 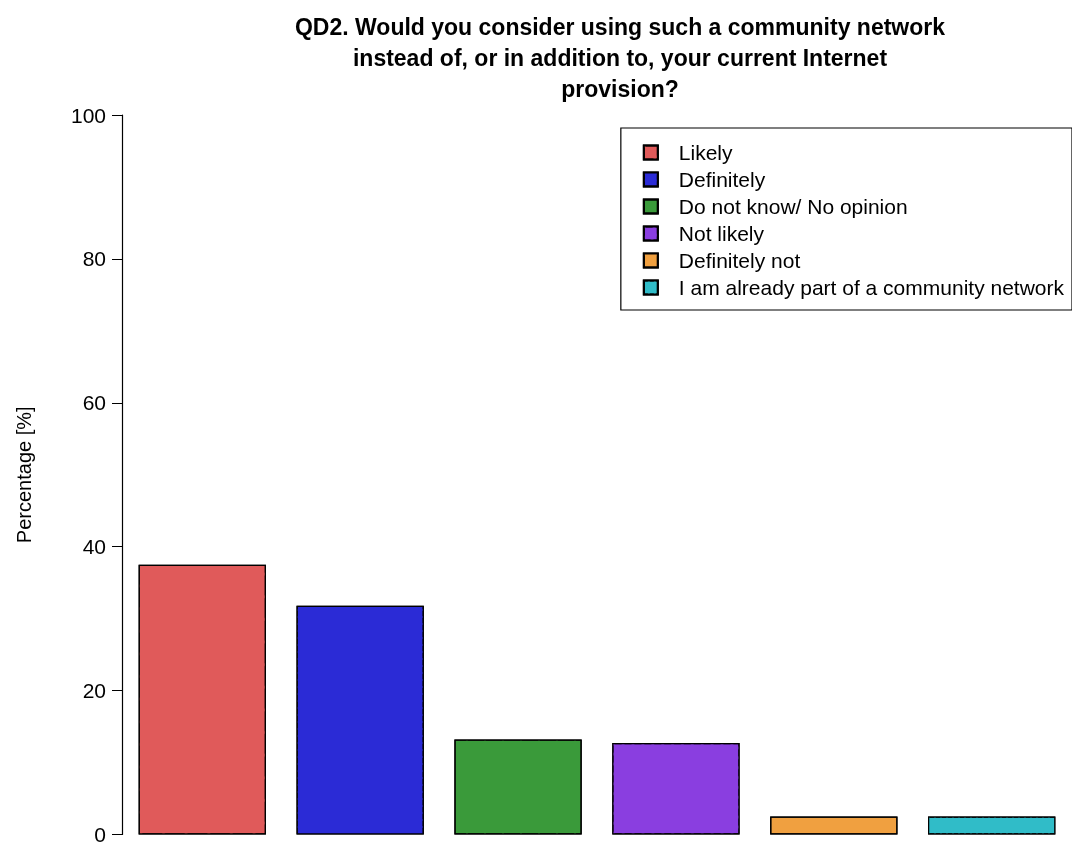 I want to click on y-tick-label: 80, so click(x=94, y=259).